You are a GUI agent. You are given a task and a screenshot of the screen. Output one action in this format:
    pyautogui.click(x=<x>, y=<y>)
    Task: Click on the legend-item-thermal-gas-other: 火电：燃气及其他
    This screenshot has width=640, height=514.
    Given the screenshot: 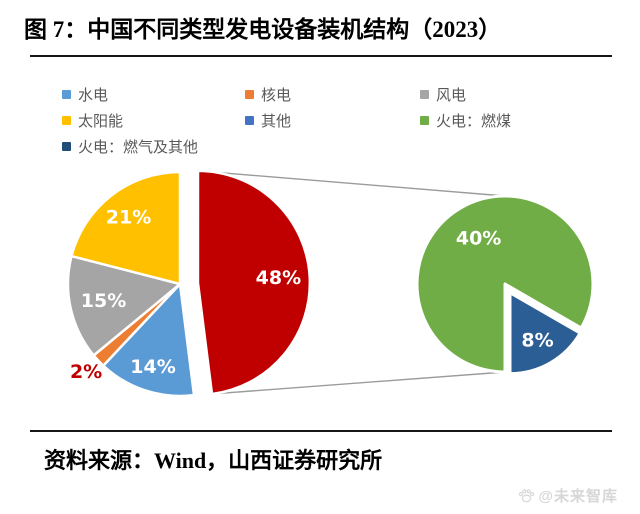 What is the action you would take?
    pyautogui.click(x=130, y=147)
    